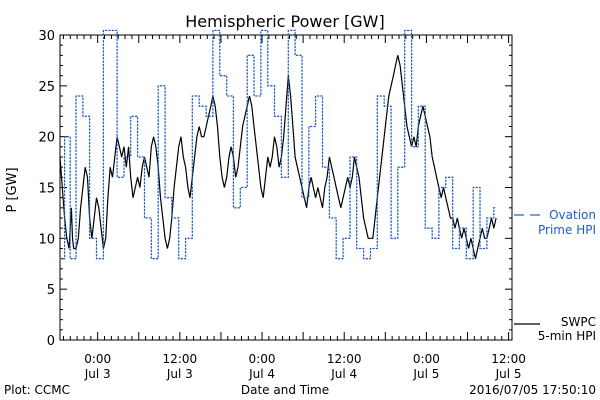  I want to click on y-tick-label: 25, so click(46, 87).